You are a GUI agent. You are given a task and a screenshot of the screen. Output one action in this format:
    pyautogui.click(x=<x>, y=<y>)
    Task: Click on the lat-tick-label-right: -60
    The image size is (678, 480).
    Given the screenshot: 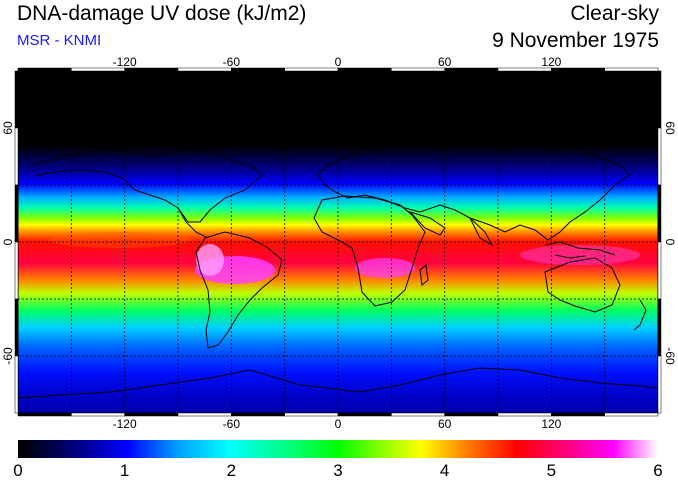 What is the action you would take?
    pyautogui.click(x=670, y=356)
    